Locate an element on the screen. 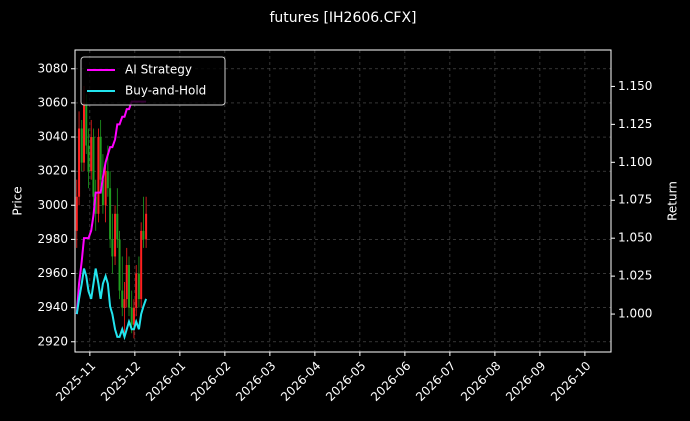 Image resolution: width=690 pixels, height=421 pixels. series-line is located at coordinates (111, 304).